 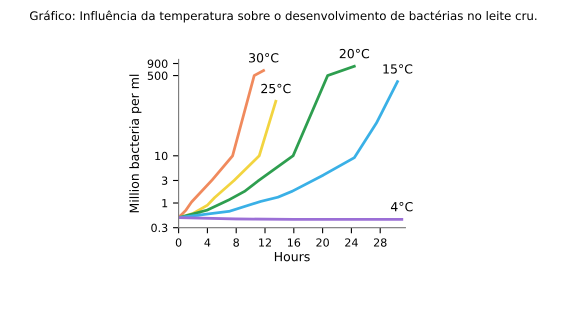 What do you see at coordinates (283, 16) in the screenshot?
I see `chart-title: Gráfico: Influência da temperatura sobre o desenvolvimento de bactérias no leite cru.` at bounding box center [283, 16].